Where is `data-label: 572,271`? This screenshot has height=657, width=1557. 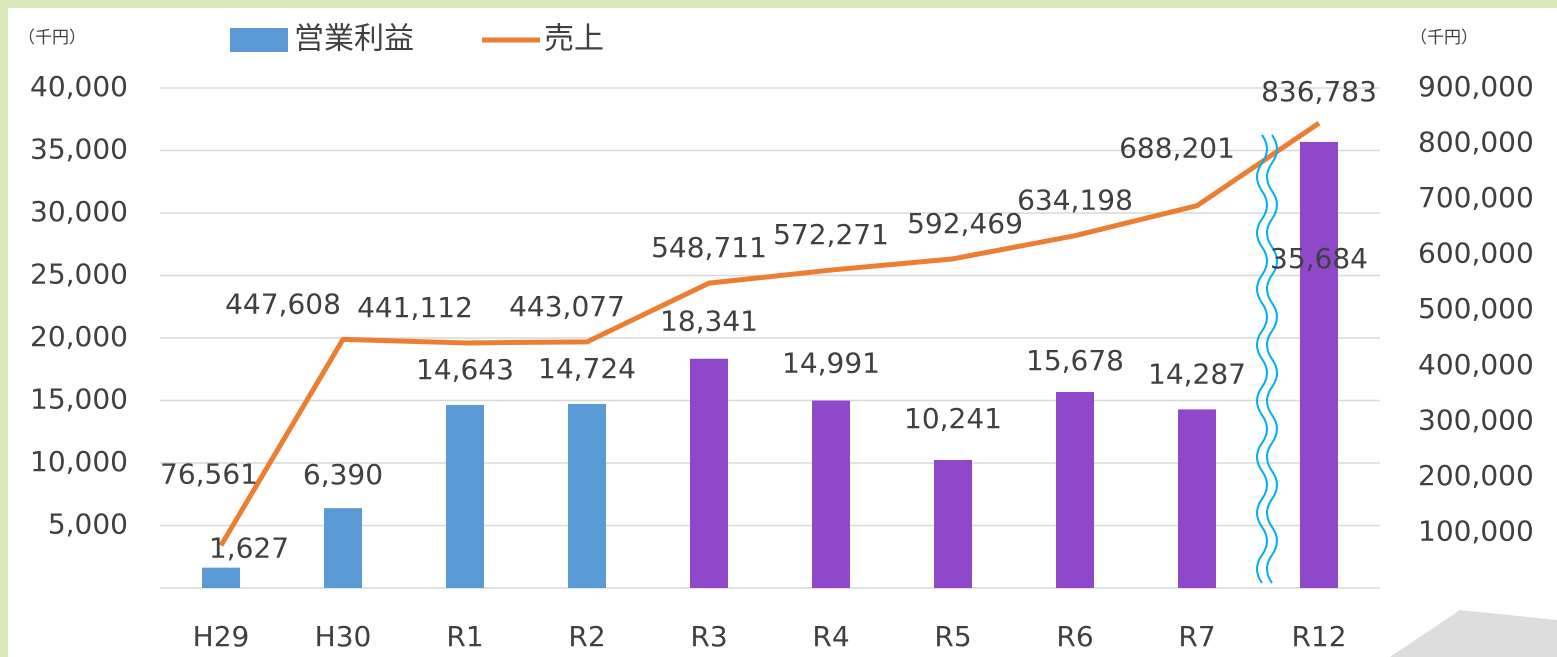 data-label: 572,271 is located at coordinates (831, 234).